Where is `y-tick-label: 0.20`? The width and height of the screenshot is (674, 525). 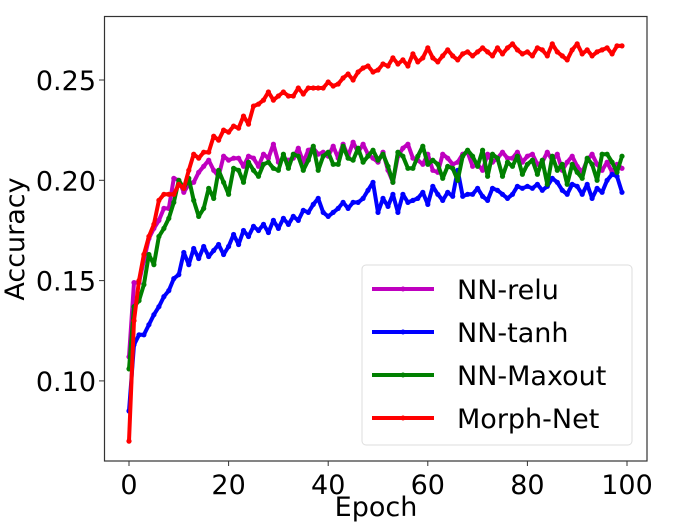
y-tick-label: 0.20 is located at coordinates (66, 181).